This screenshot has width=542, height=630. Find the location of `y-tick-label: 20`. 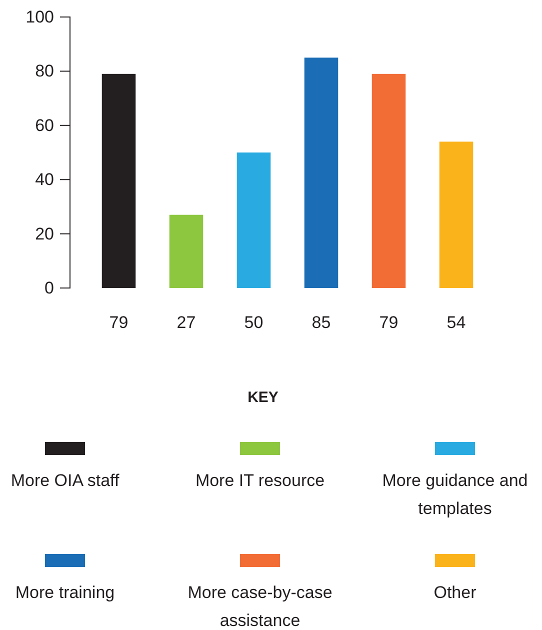

y-tick-label: 20 is located at coordinates (44, 234).